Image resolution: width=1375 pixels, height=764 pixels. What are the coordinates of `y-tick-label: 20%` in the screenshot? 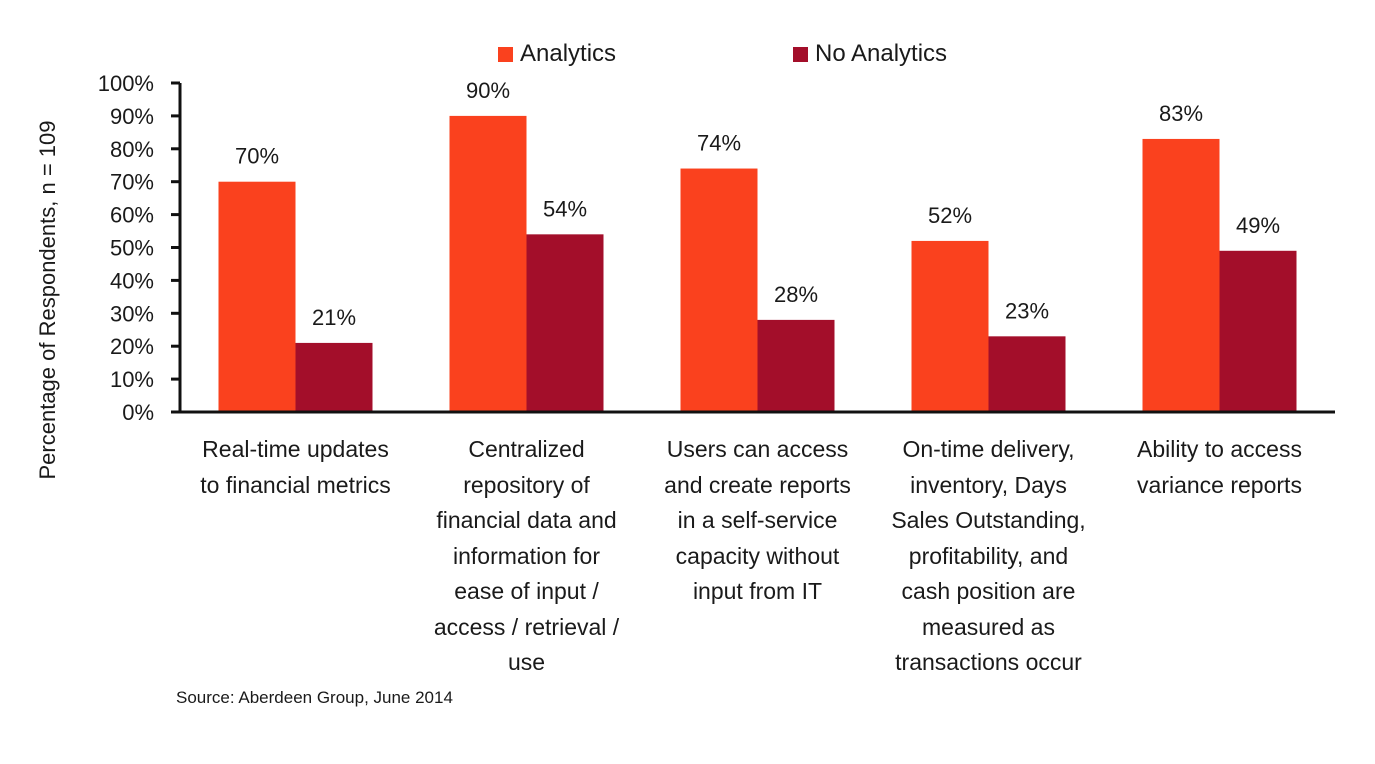 It's located at (132, 346).